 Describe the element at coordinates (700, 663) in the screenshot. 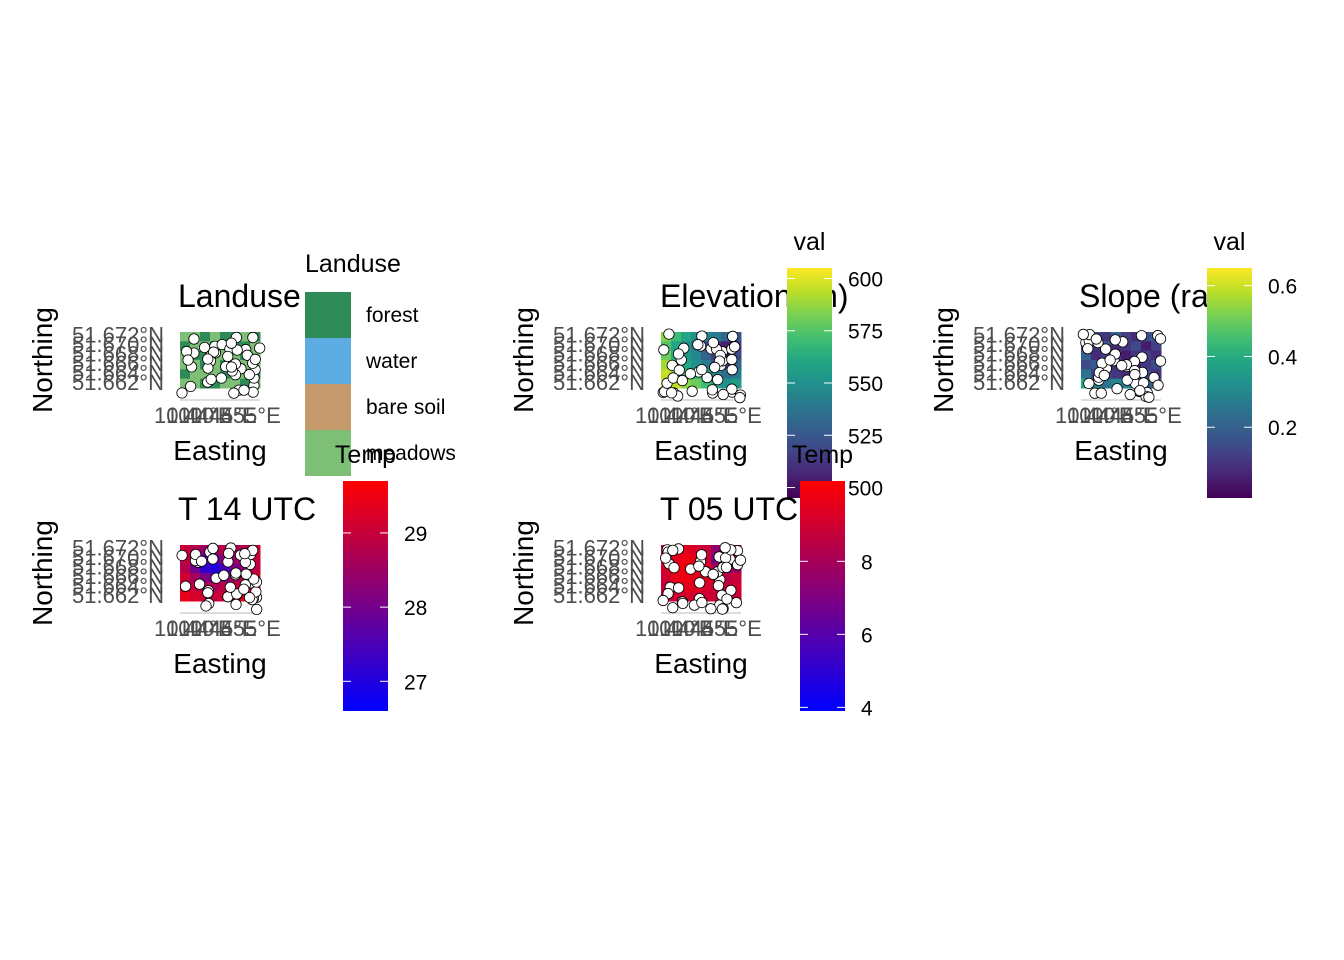

I see `x-axis-label: Easting` at that location.